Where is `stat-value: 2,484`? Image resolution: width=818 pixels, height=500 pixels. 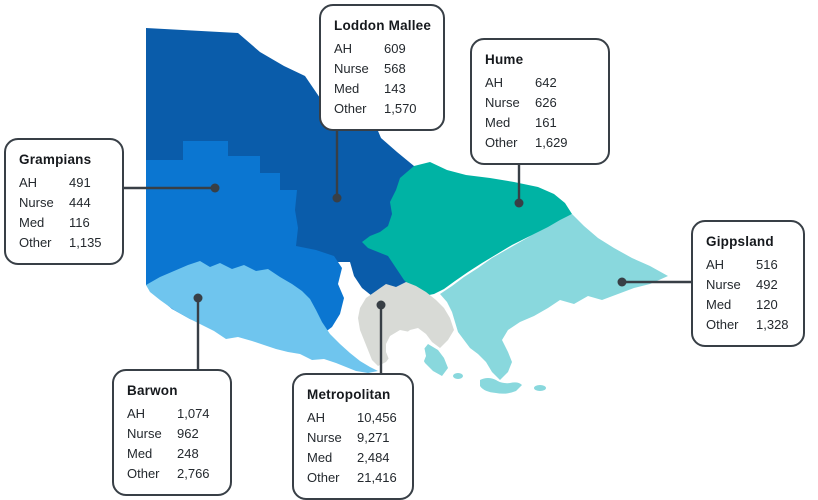
stat-value: 2,484 is located at coordinates (373, 457).